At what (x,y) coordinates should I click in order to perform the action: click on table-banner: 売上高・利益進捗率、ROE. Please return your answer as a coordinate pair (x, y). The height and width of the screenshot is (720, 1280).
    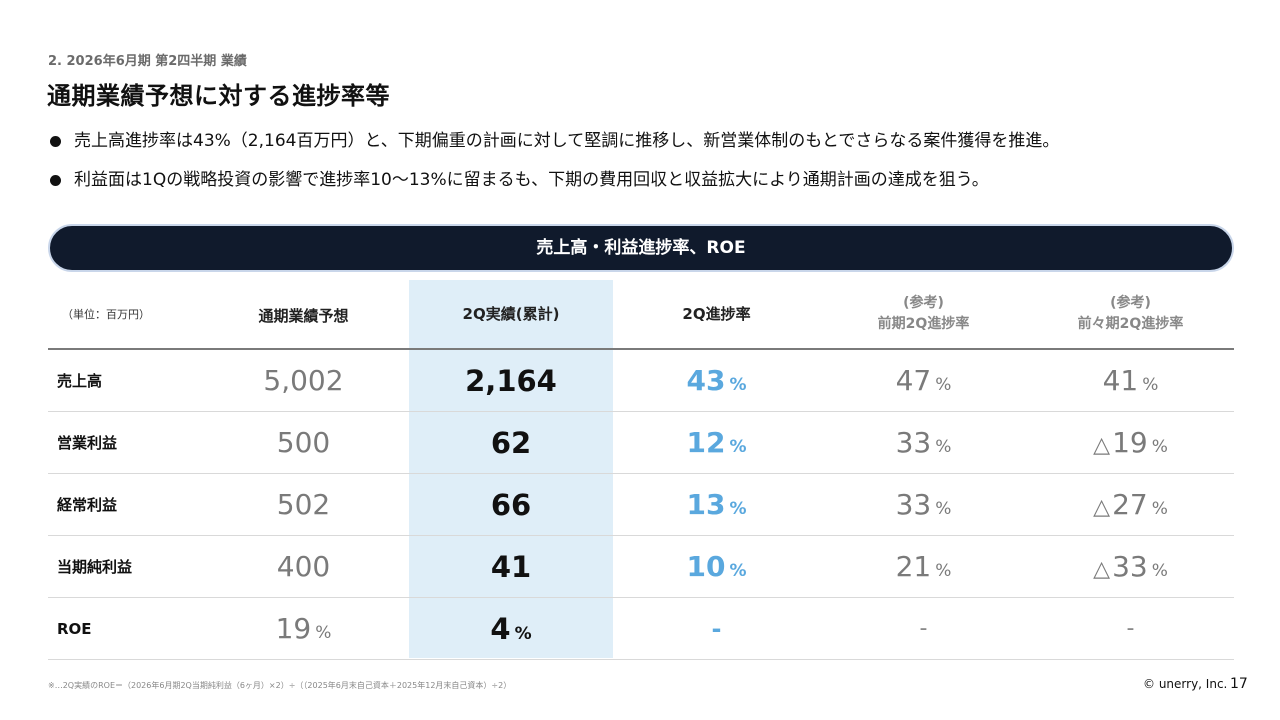
    Looking at the image, I should click on (641, 248).